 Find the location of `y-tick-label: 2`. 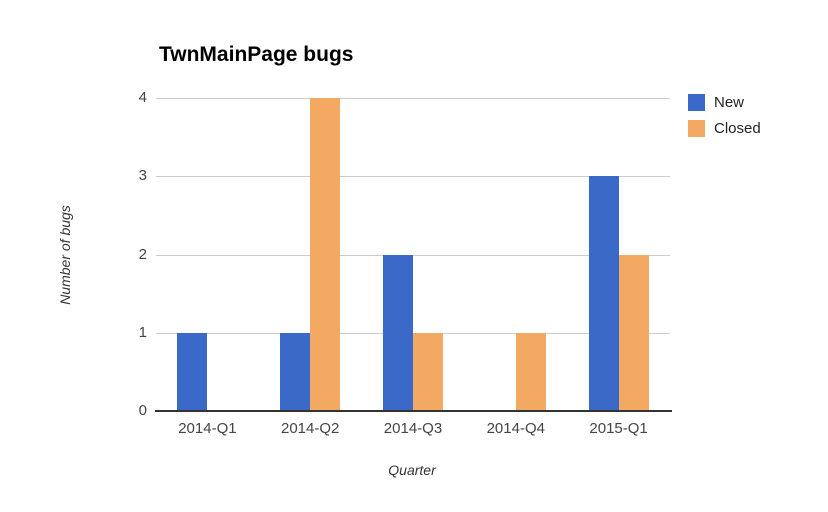

y-tick-label: 2 is located at coordinates (142, 254).